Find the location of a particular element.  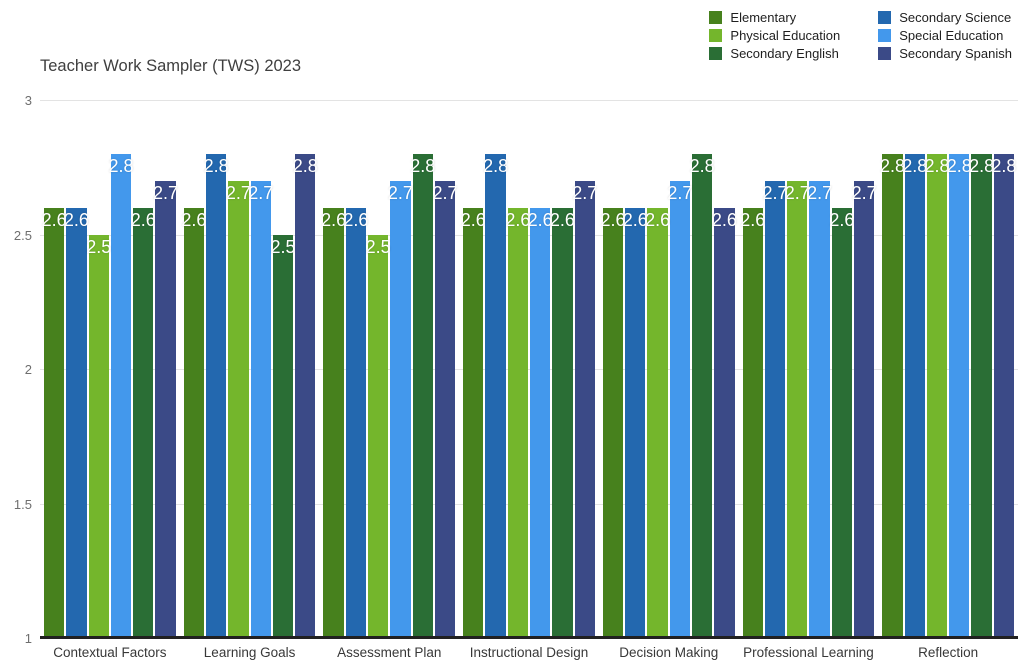

legend-item-secondary-english: Secondary English is located at coordinates (774, 53).